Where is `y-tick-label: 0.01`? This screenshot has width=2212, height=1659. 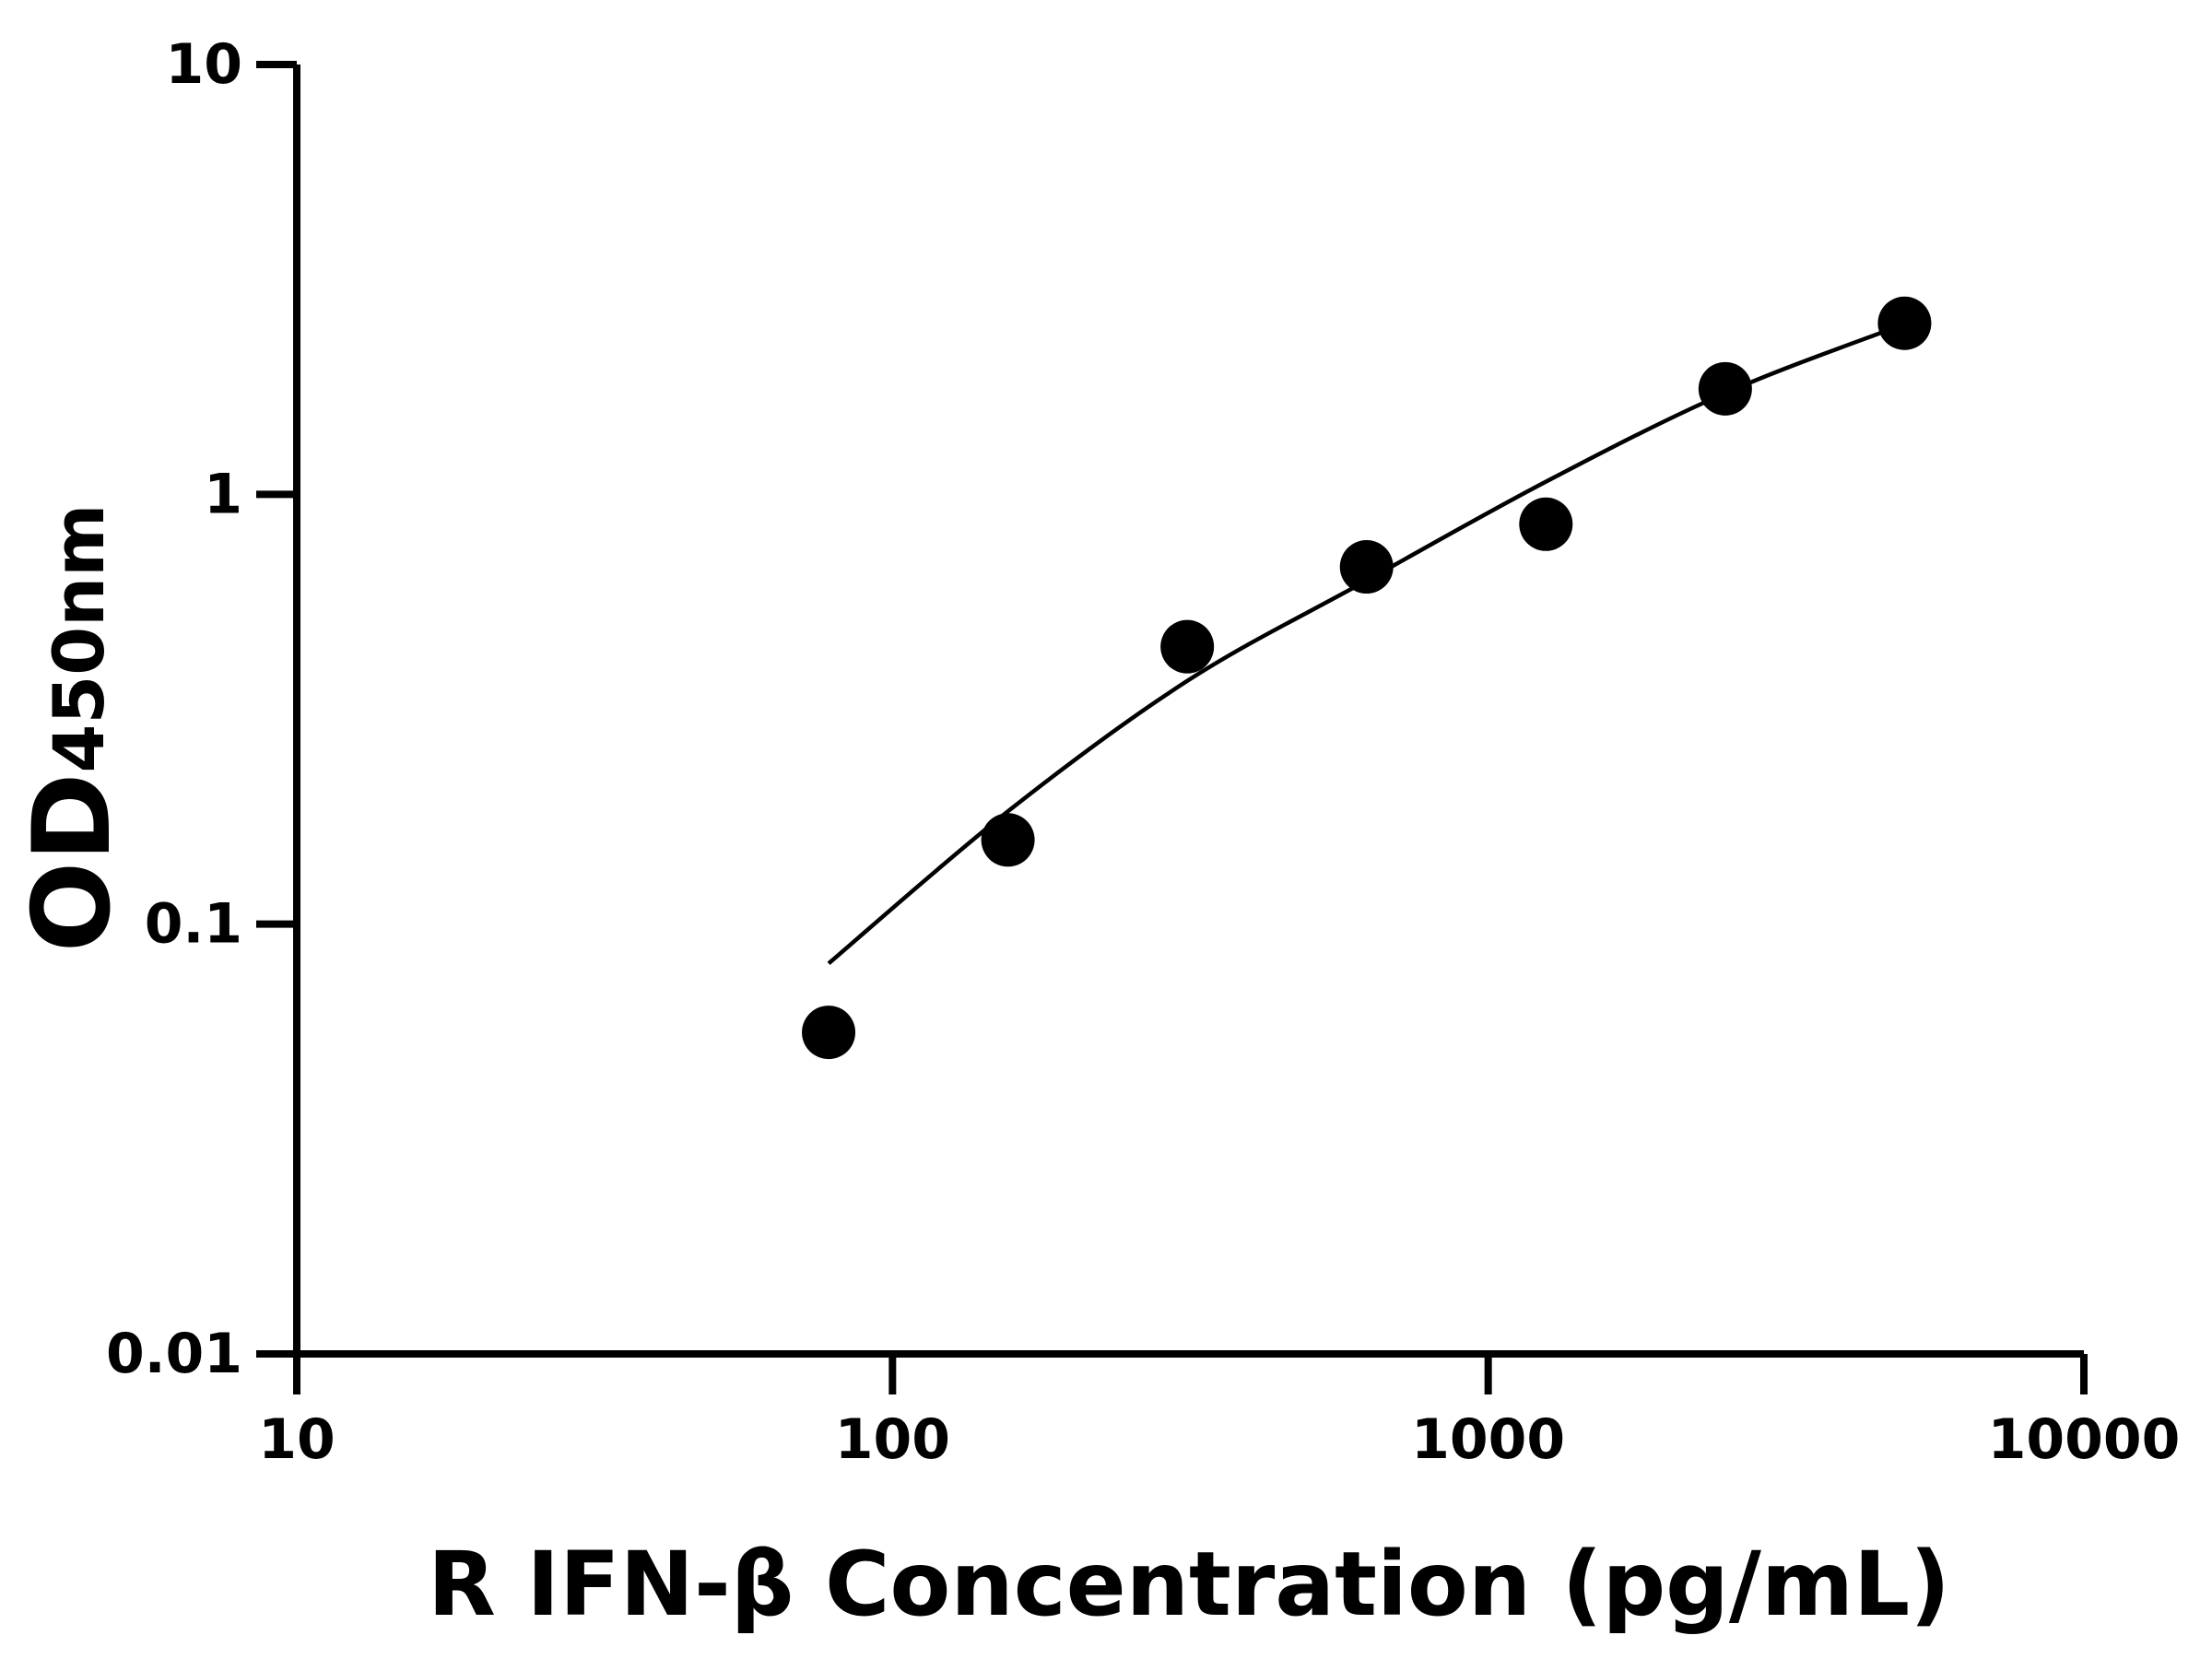
y-tick-label: 0.01 is located at coordinates (174, 1354).